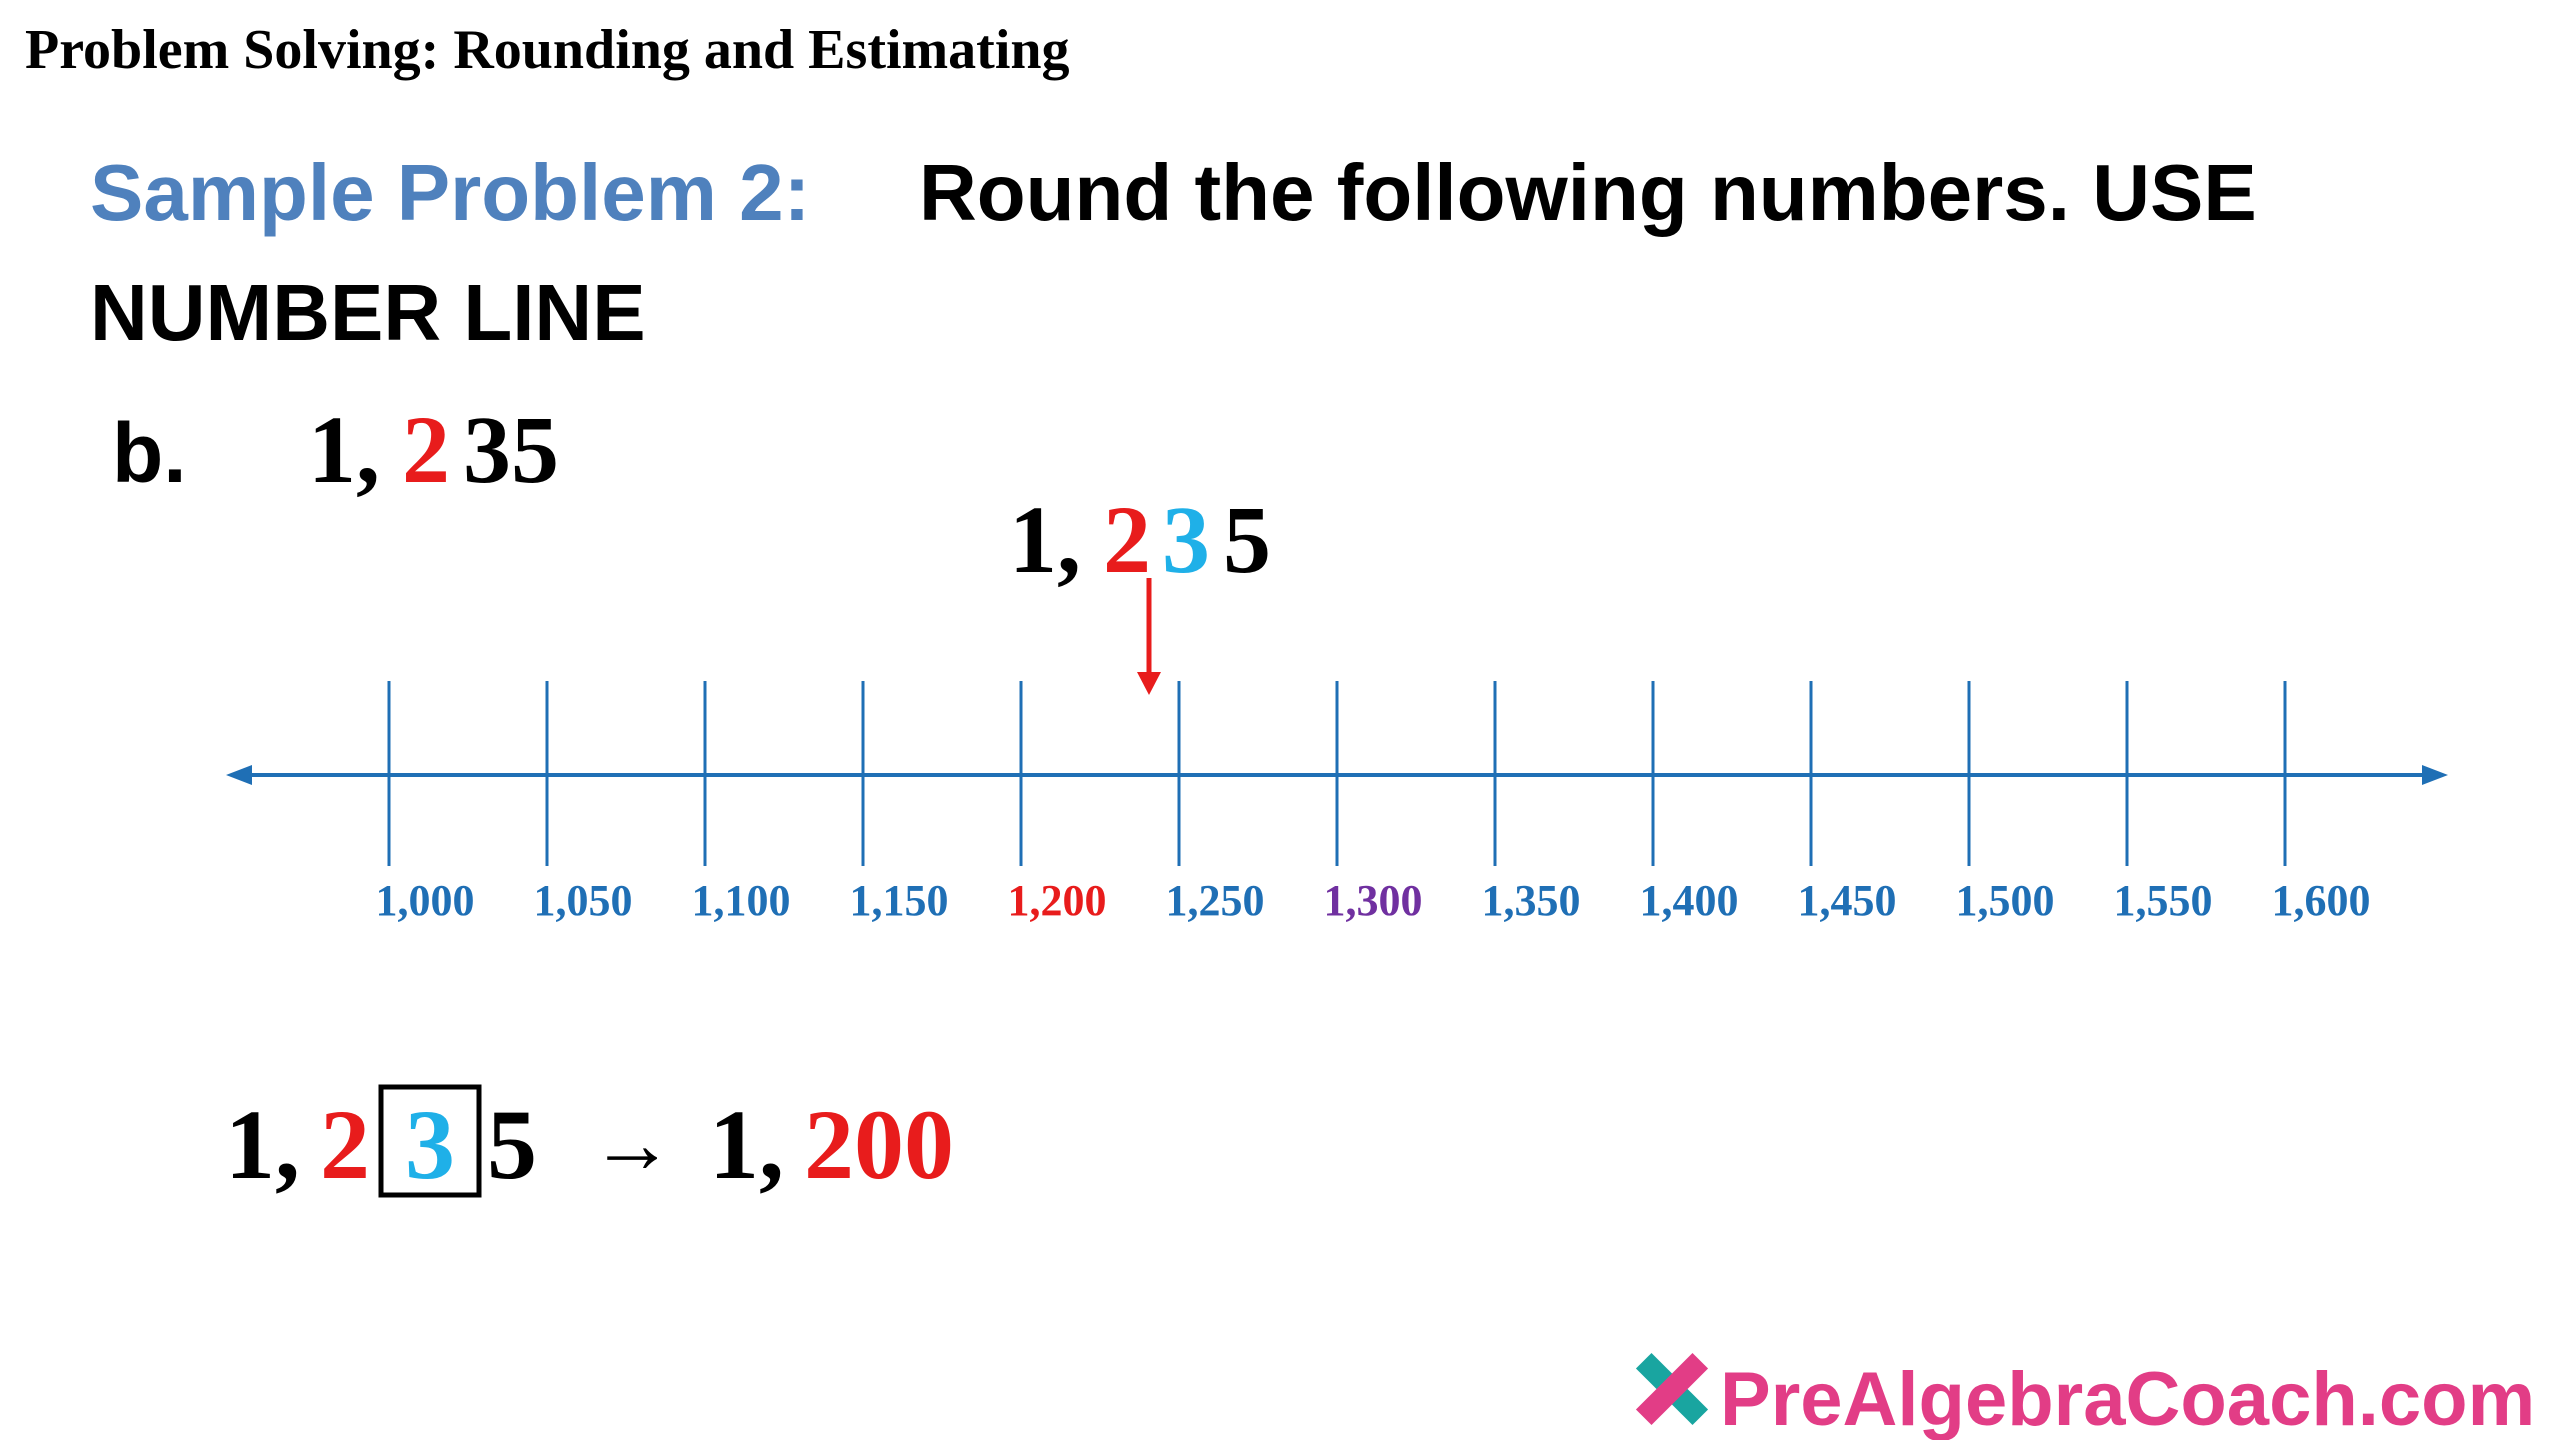  Describe the element at coordinates (741, 900) in the screenshot. I see `tick-label: 1,100` at that location.